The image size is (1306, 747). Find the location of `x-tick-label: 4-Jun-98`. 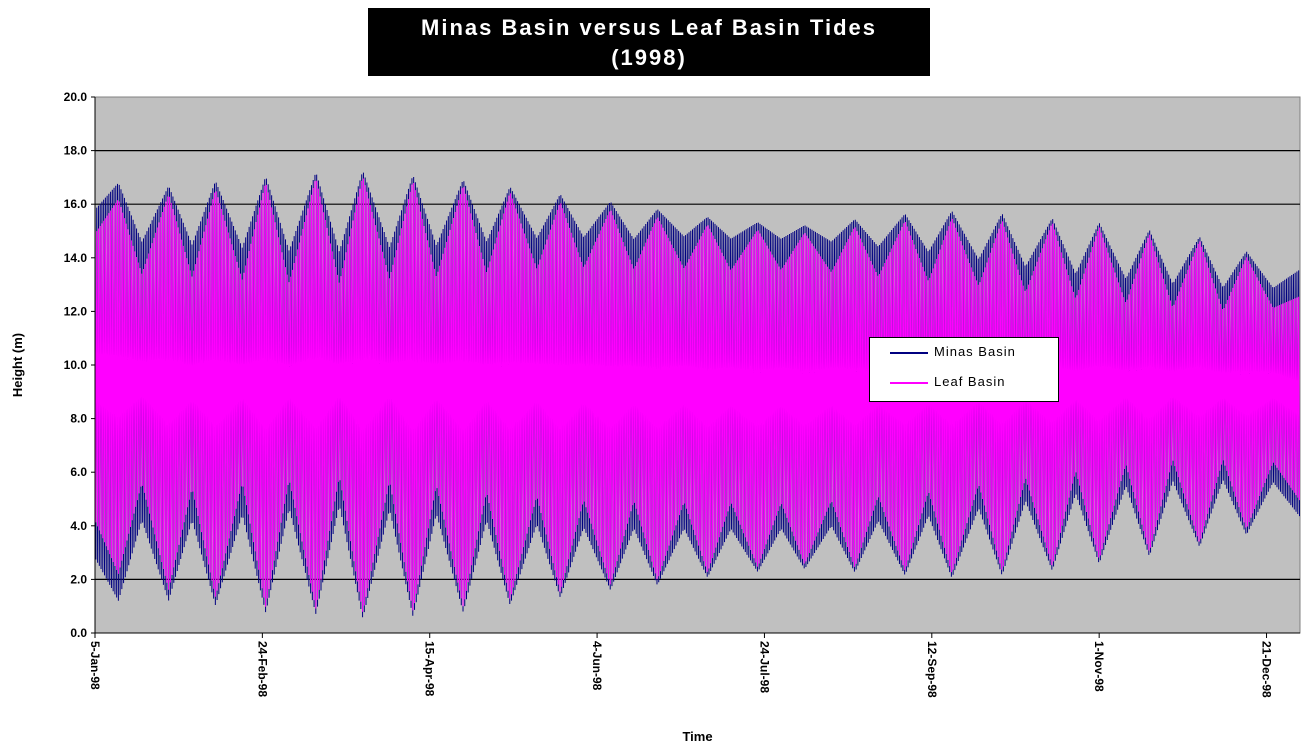

x-tick-label: 4-Jun-98 is located at coordinates (597, 666).